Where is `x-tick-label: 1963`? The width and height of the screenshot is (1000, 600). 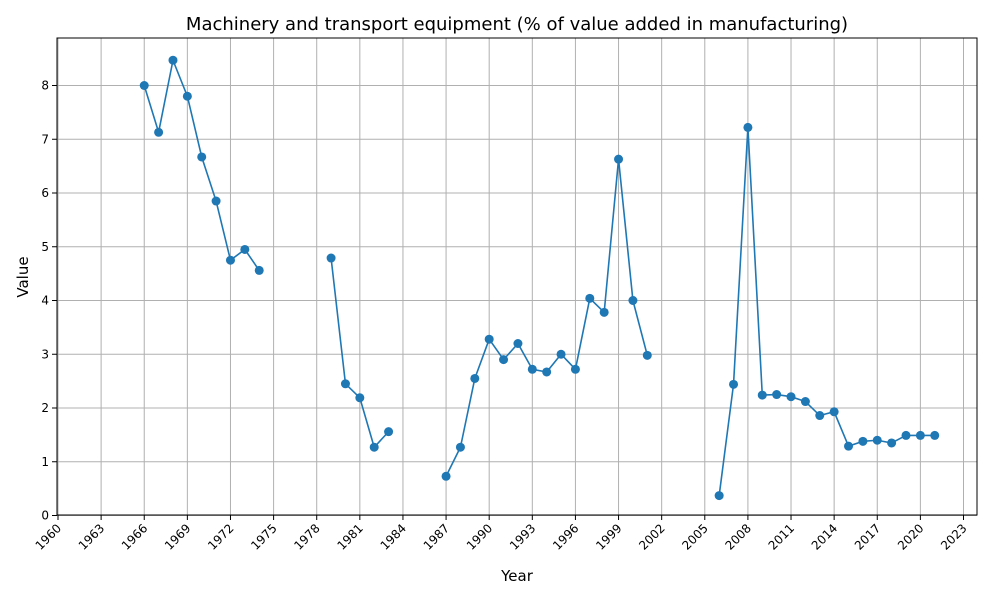 x-tick-label: 1963 is located at coordinates (91, 536).